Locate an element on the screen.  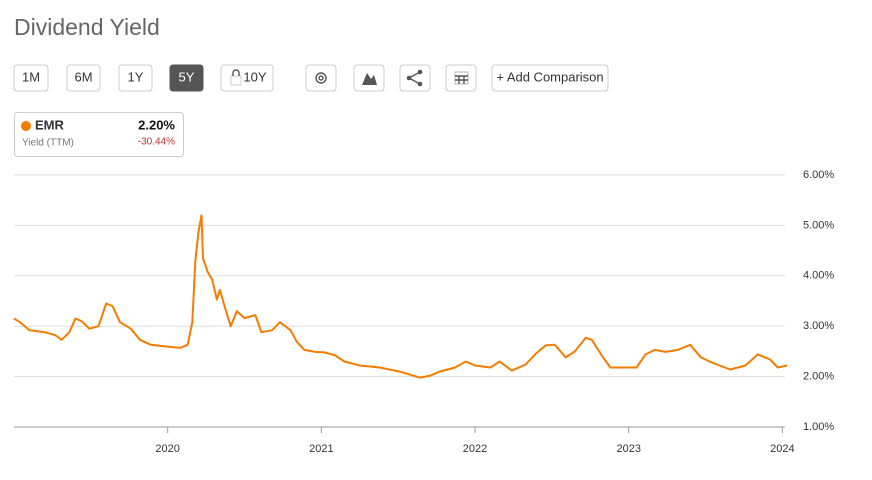
range-button: 1Y is located at coordinates (135, 78).